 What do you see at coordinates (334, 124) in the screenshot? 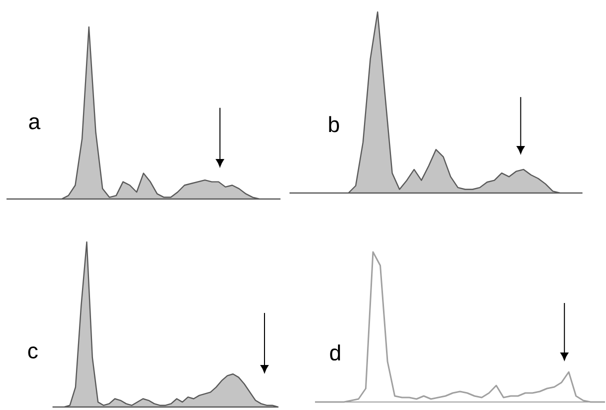
I see `text: b` at bounding box center [334, 124].